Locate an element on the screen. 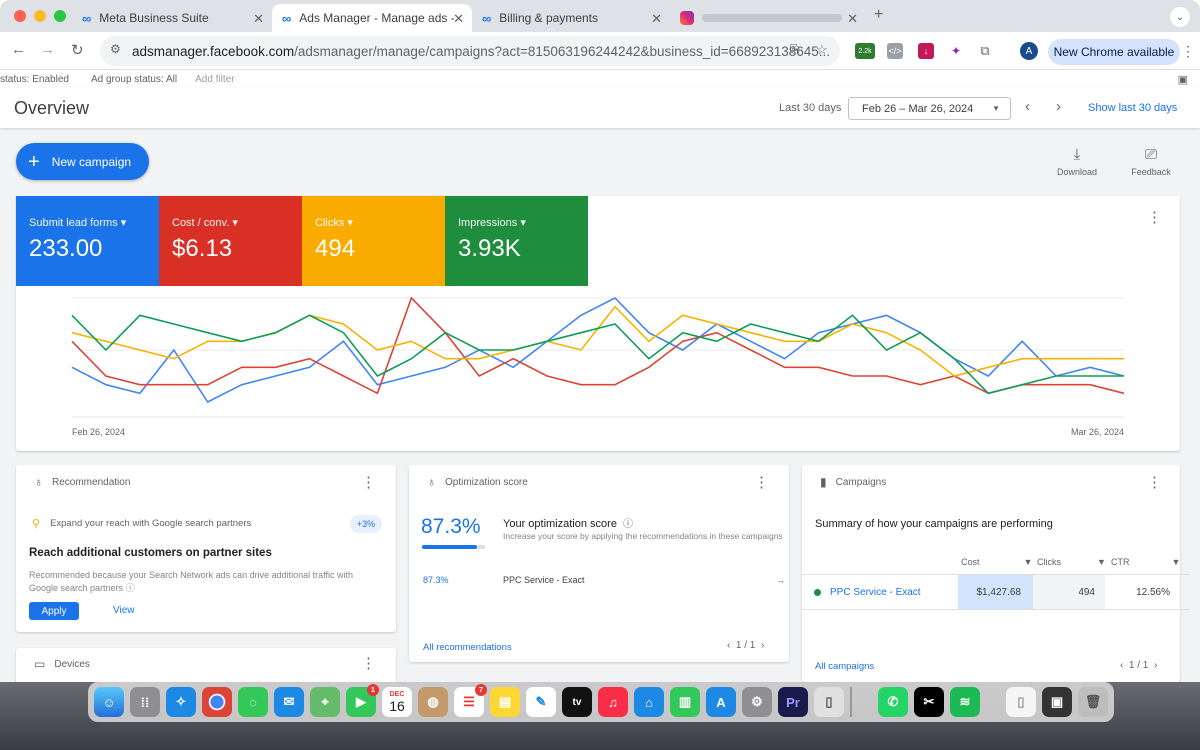  system-settings-icon: ⚙ is located at coordinates (757, 702).